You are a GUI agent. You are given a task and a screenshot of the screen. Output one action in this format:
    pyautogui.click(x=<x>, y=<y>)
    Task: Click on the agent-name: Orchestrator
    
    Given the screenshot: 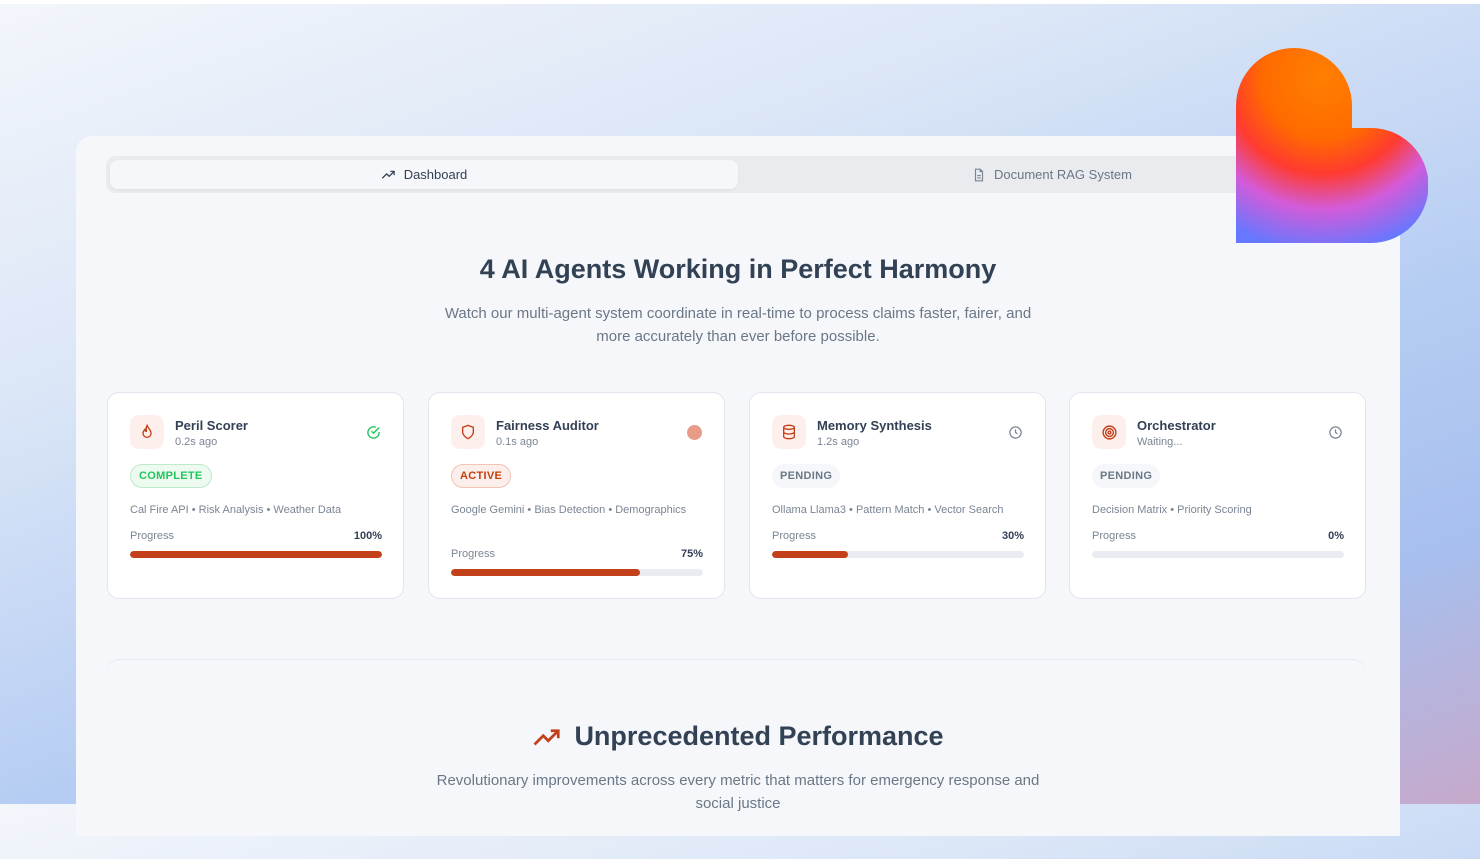 What is the action you would take?
    pyautogui.click(x=1176, y=425)
    